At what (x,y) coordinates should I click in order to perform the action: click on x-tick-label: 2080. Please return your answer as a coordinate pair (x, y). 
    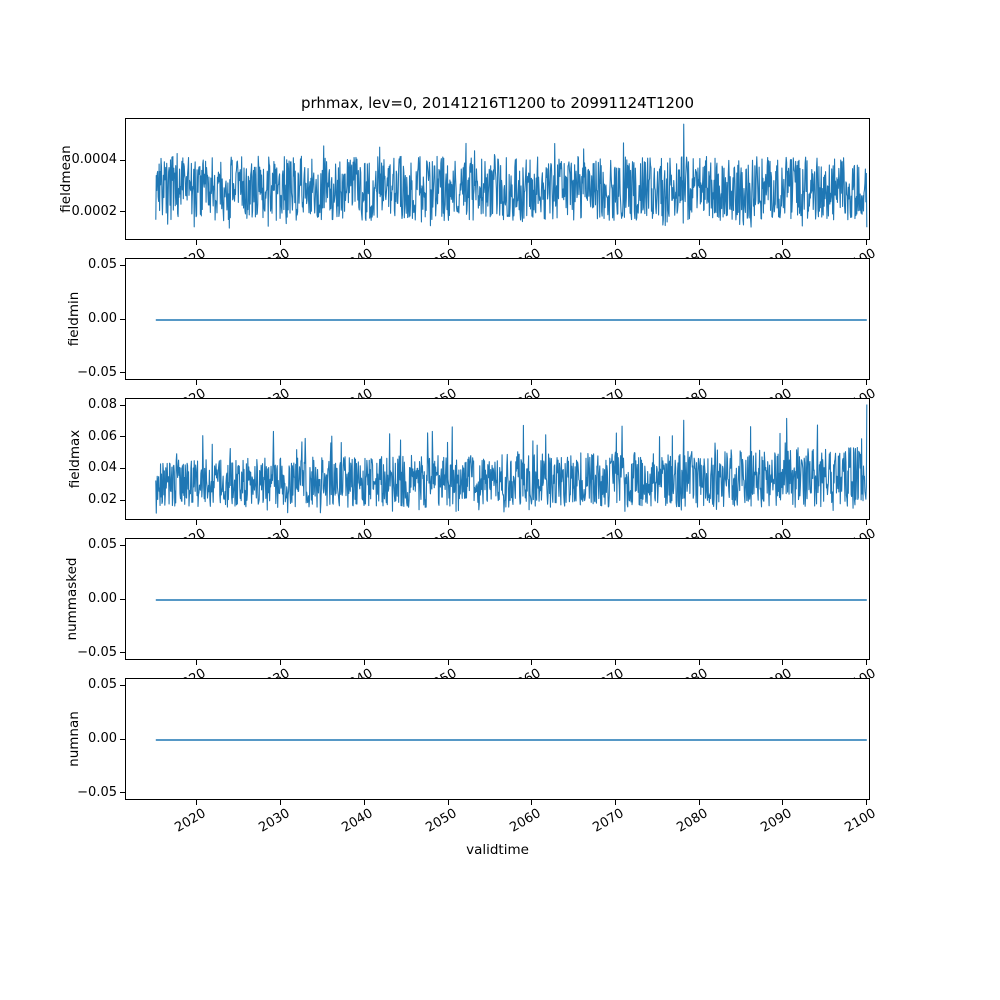
    Looking at the image, I should click on (692, 821).